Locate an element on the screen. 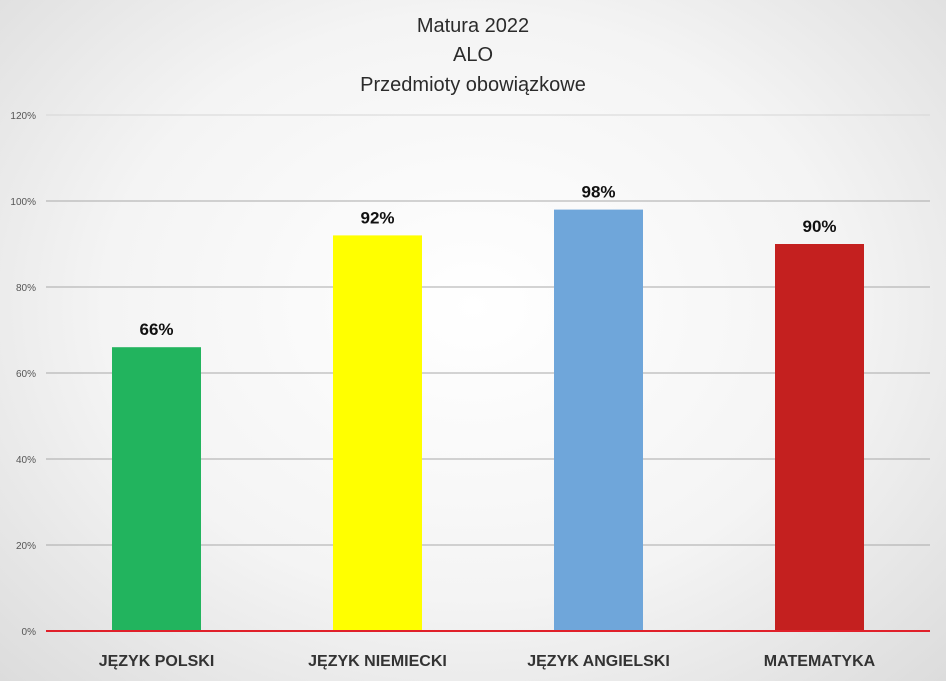 This screenshot has width=946, height=681. x-category-label: MATEMATYKA is located at coordinates (820, 661).